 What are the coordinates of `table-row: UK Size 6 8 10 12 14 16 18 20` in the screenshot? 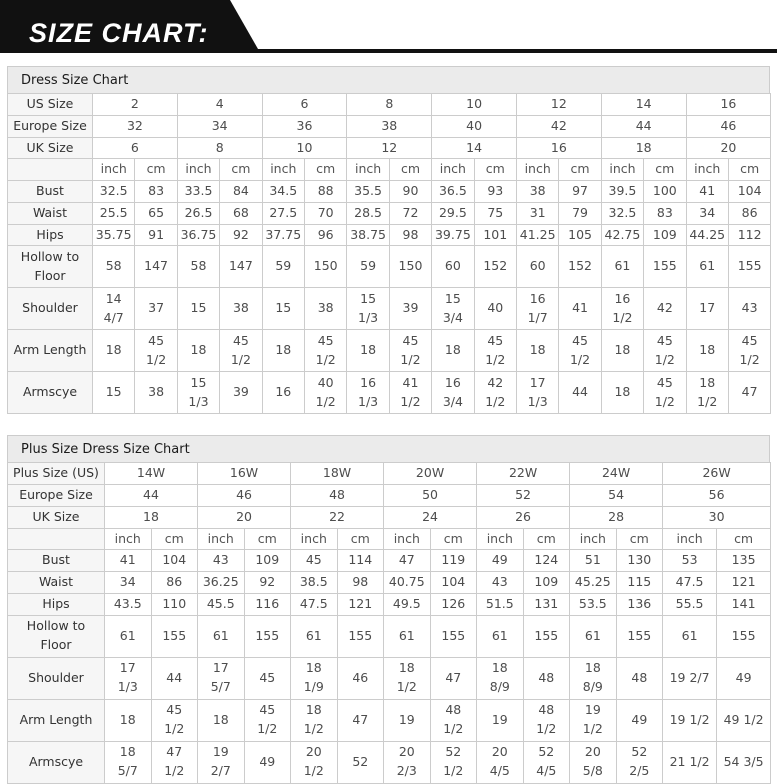 It's located at (389, 148).